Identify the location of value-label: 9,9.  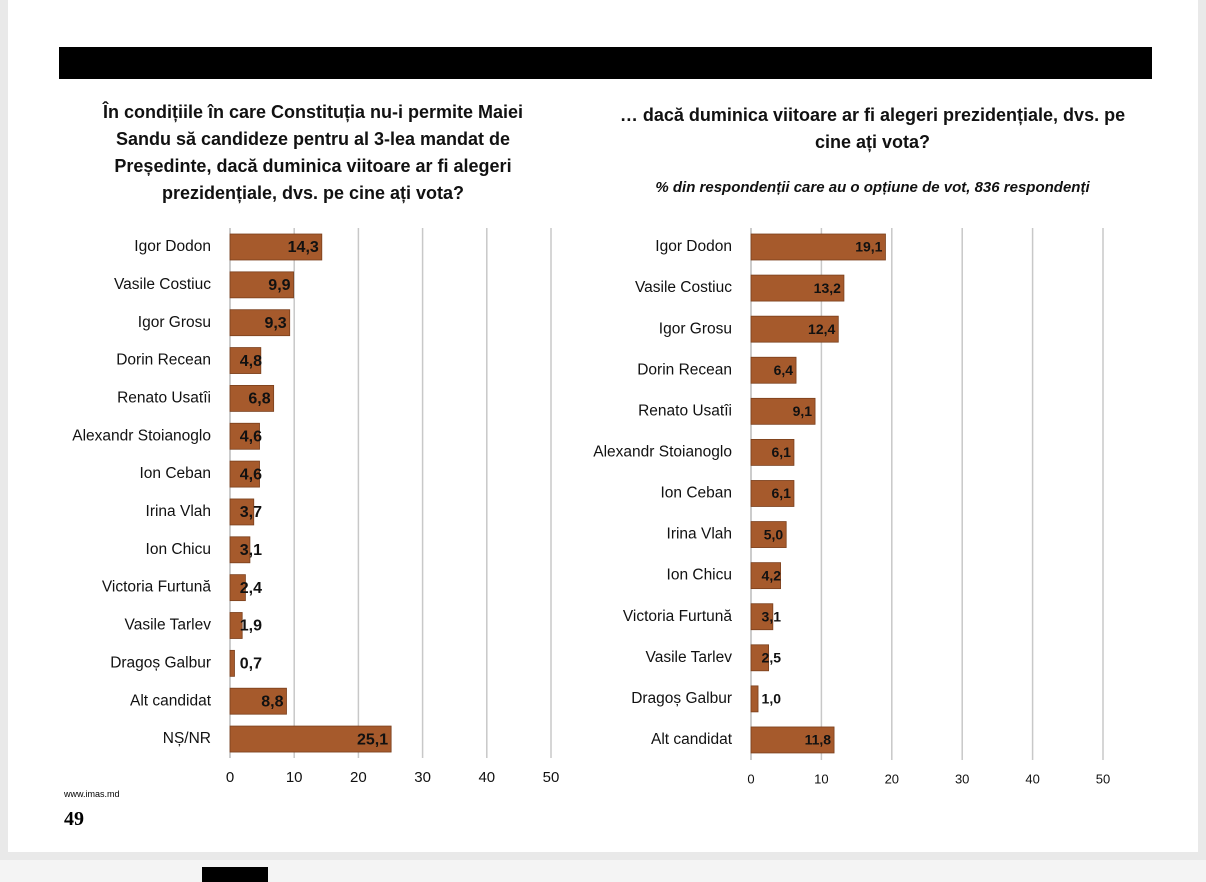
(279, 285).